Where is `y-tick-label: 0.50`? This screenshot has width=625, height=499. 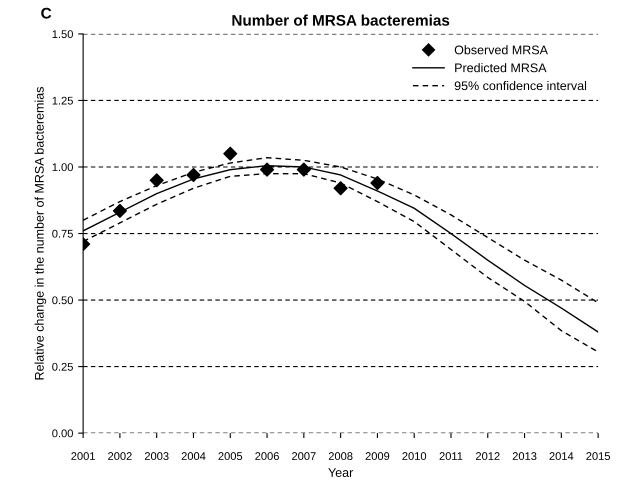 y-tick-label: 0.50 is located at coordinates (62, 300).